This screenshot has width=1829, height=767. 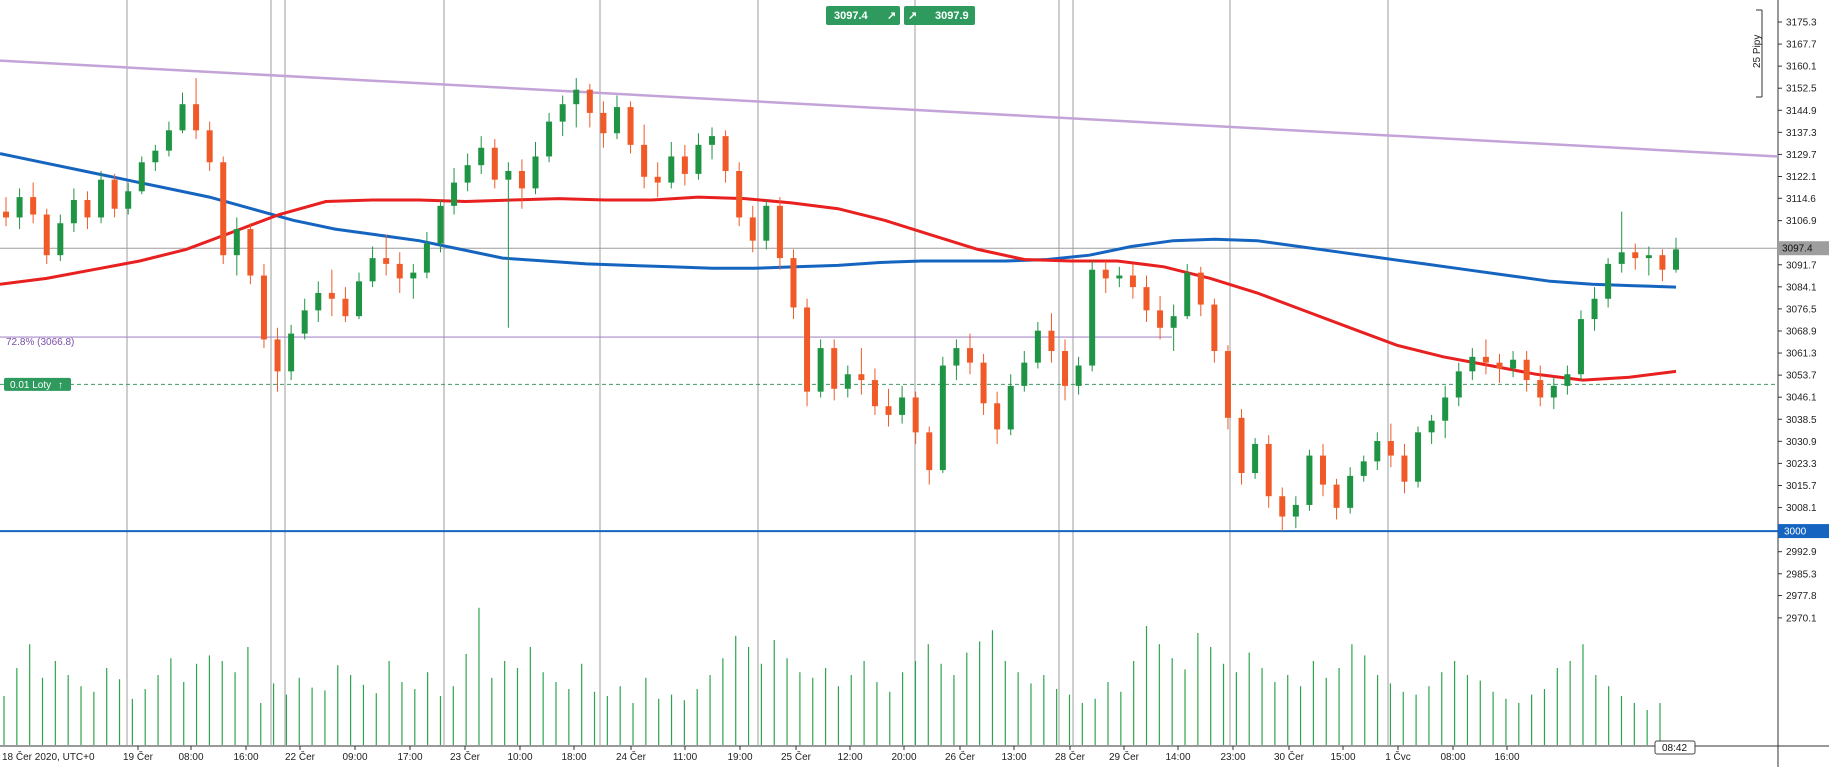 I want to click on x-tick-label: 19:00, so click(x=739, y=757).